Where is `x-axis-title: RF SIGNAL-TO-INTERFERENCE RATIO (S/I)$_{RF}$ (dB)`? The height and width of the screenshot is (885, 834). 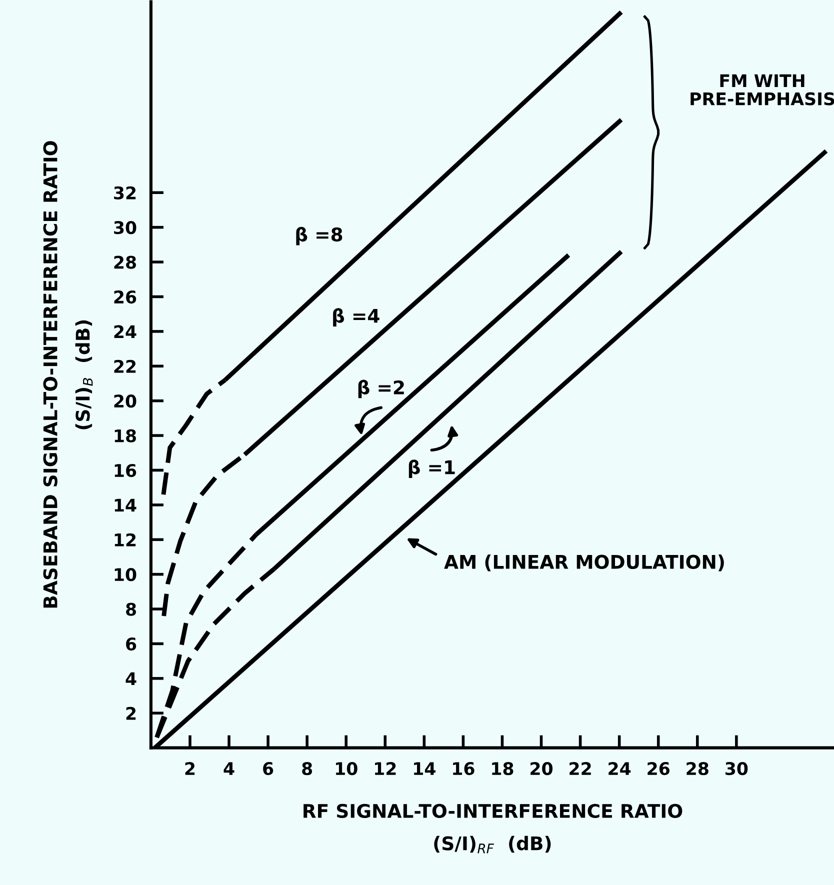
x-axis-title: RF SIGNAL-TO-INTERFERENCE RATIO (S/I)$_{RF}$ (dB) is located at coordinates (493, 829).